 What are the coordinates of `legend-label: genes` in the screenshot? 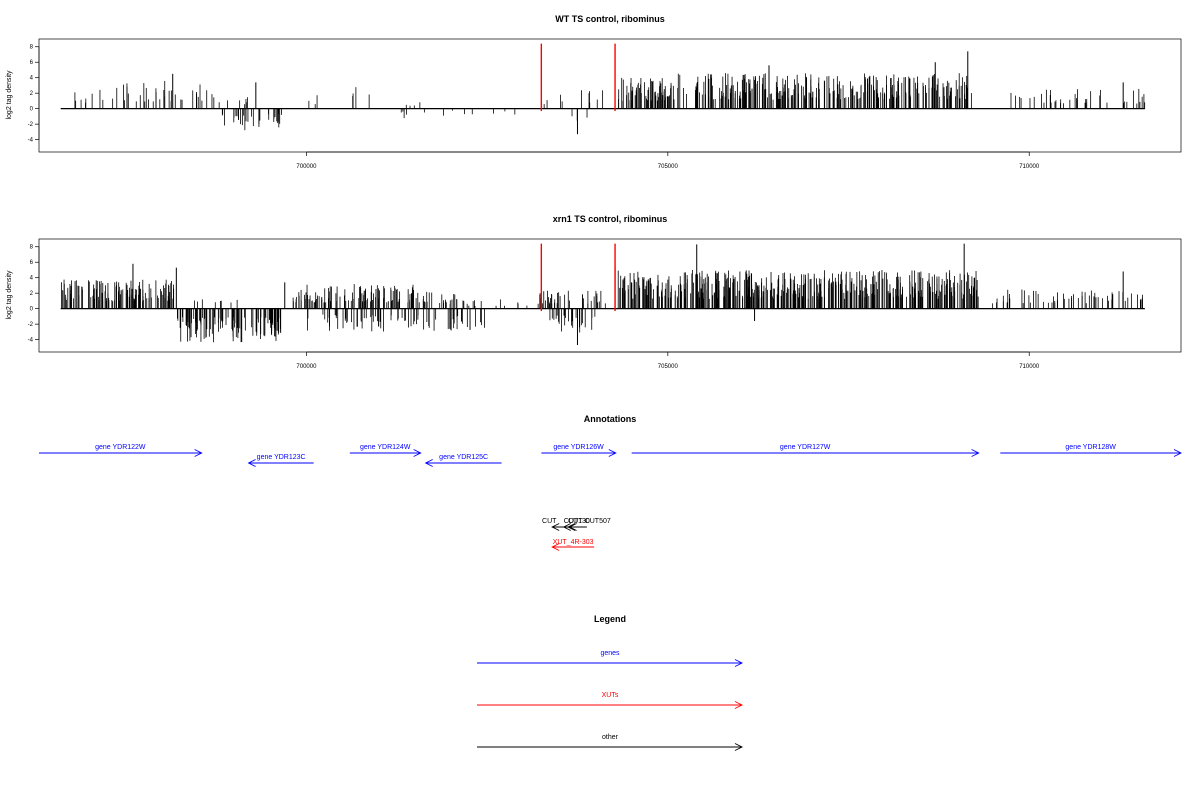 It's located at (610, 653).